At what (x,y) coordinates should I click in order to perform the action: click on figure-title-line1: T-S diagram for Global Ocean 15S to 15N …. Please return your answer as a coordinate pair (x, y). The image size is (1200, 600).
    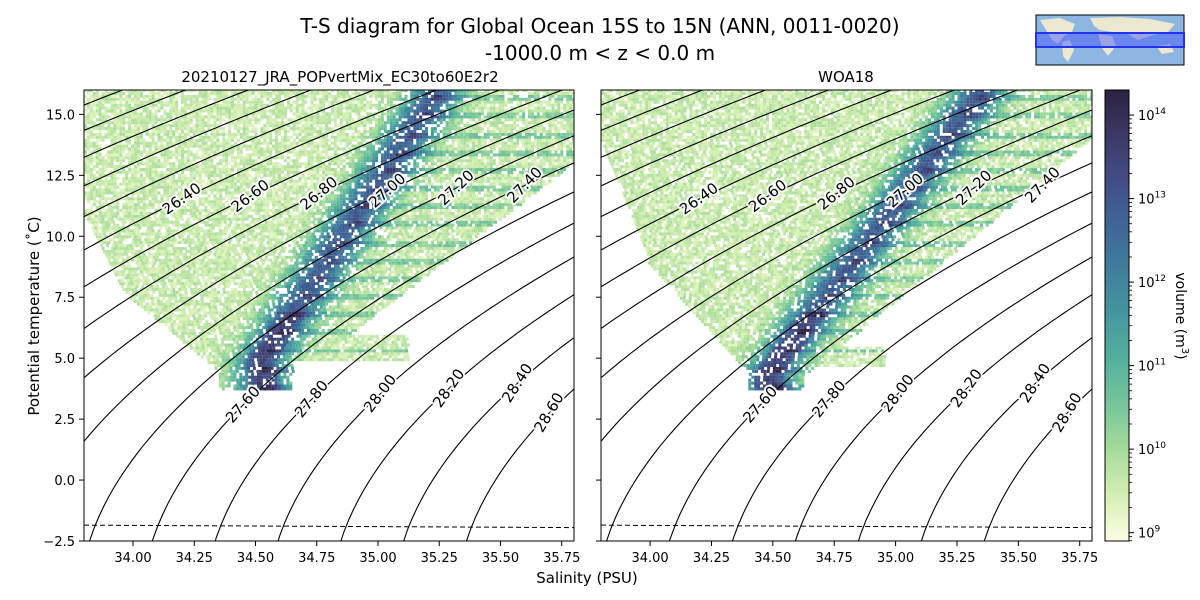
    Looking at the image, I should click on (599, 26).